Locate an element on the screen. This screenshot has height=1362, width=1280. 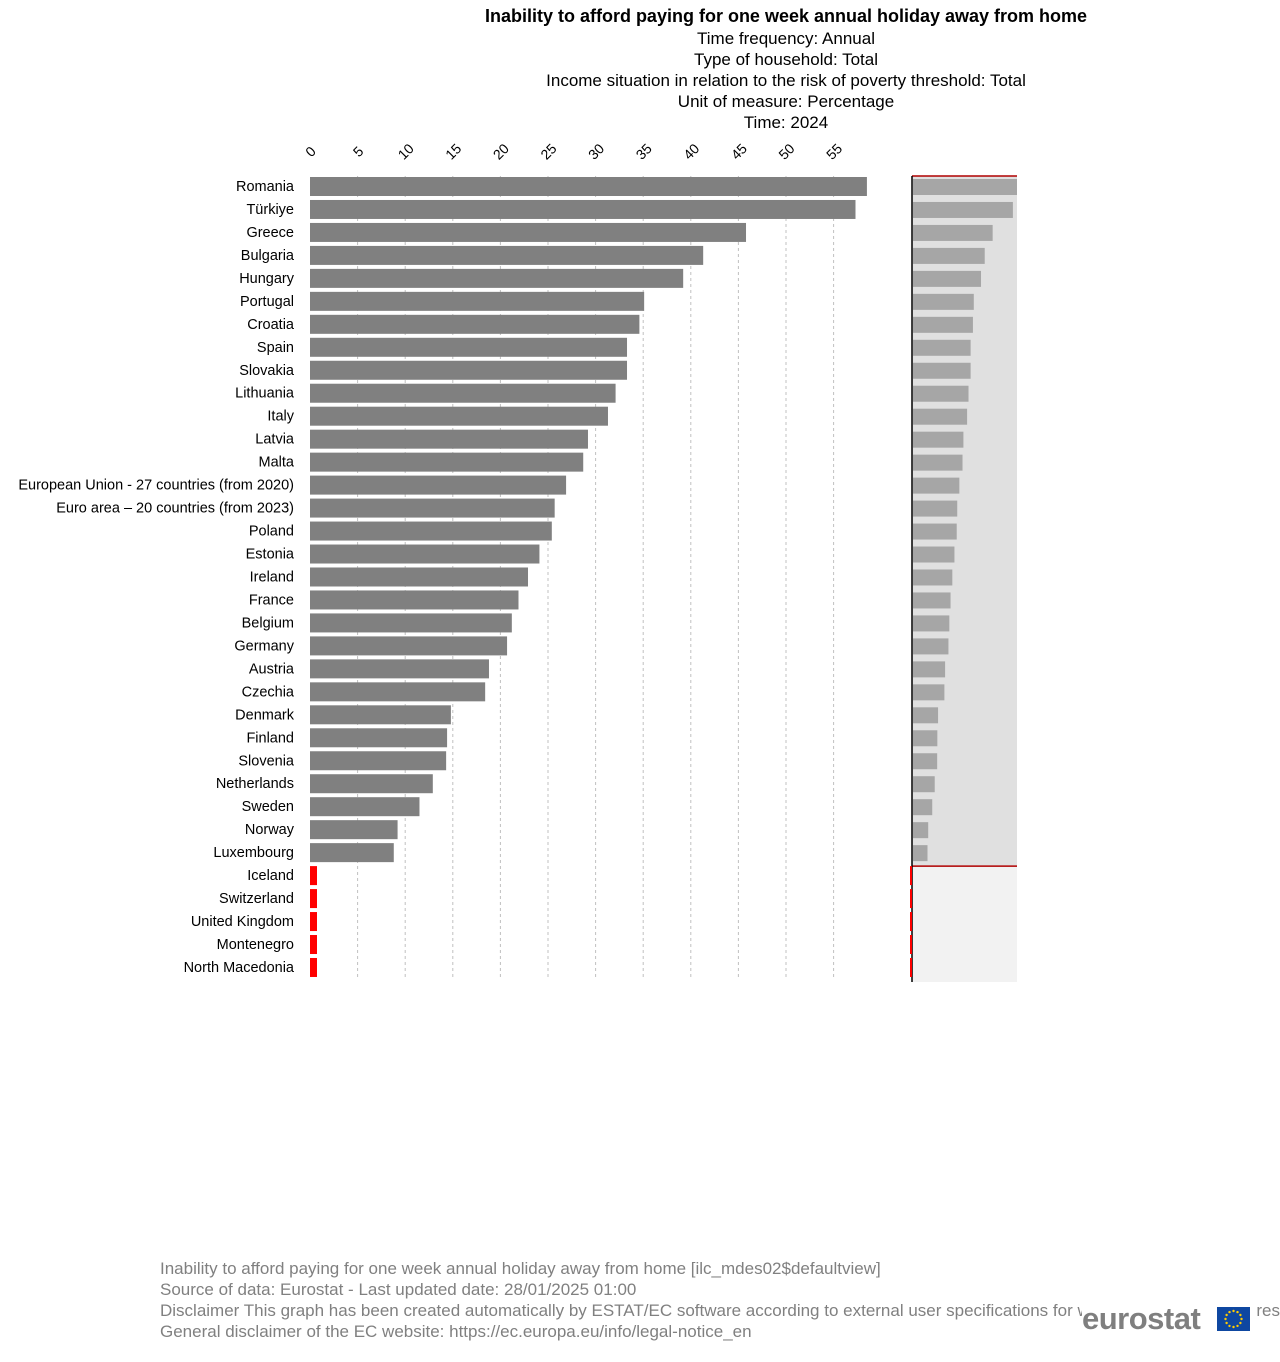
category-label: Romania is located at coordinates (265, 187).